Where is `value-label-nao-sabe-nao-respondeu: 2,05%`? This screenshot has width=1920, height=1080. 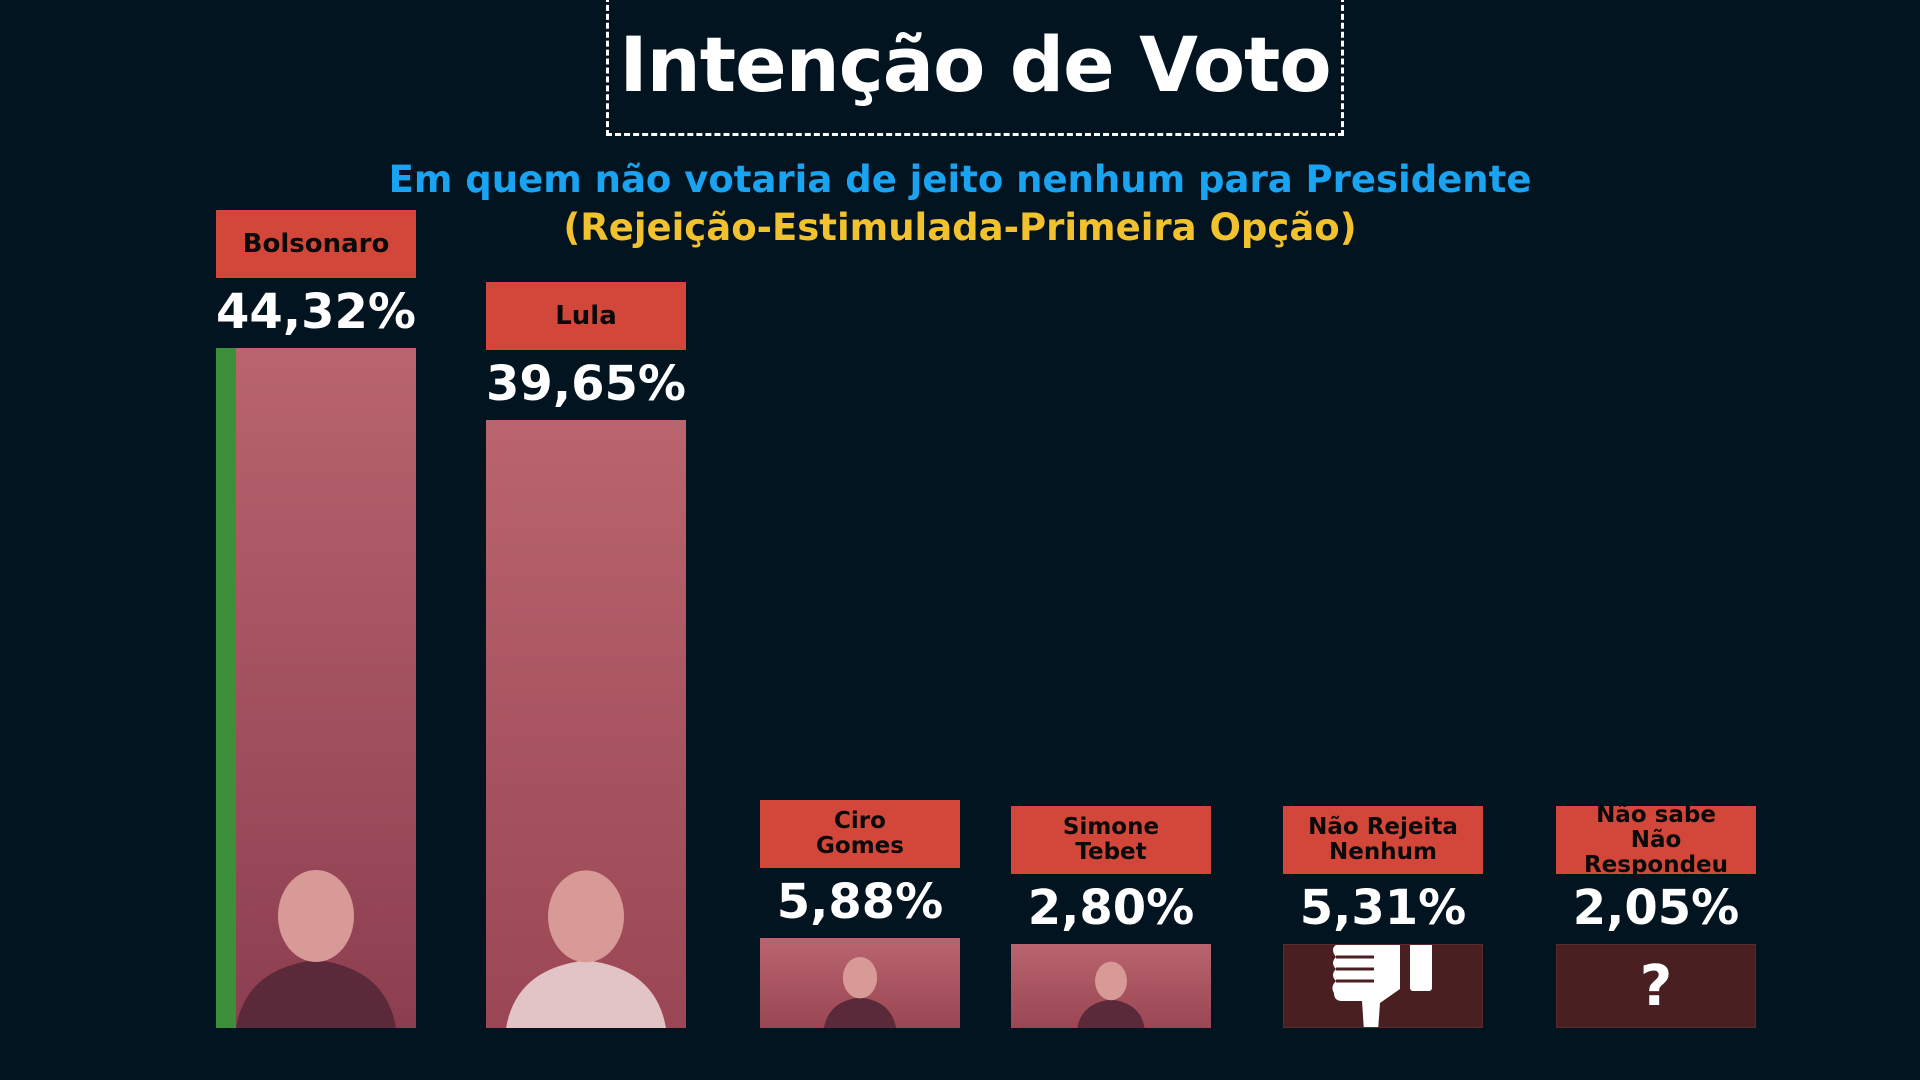
value-label-nao-sabe-nao-respondeu: 2,05% is located at coordinates (1656, 908).